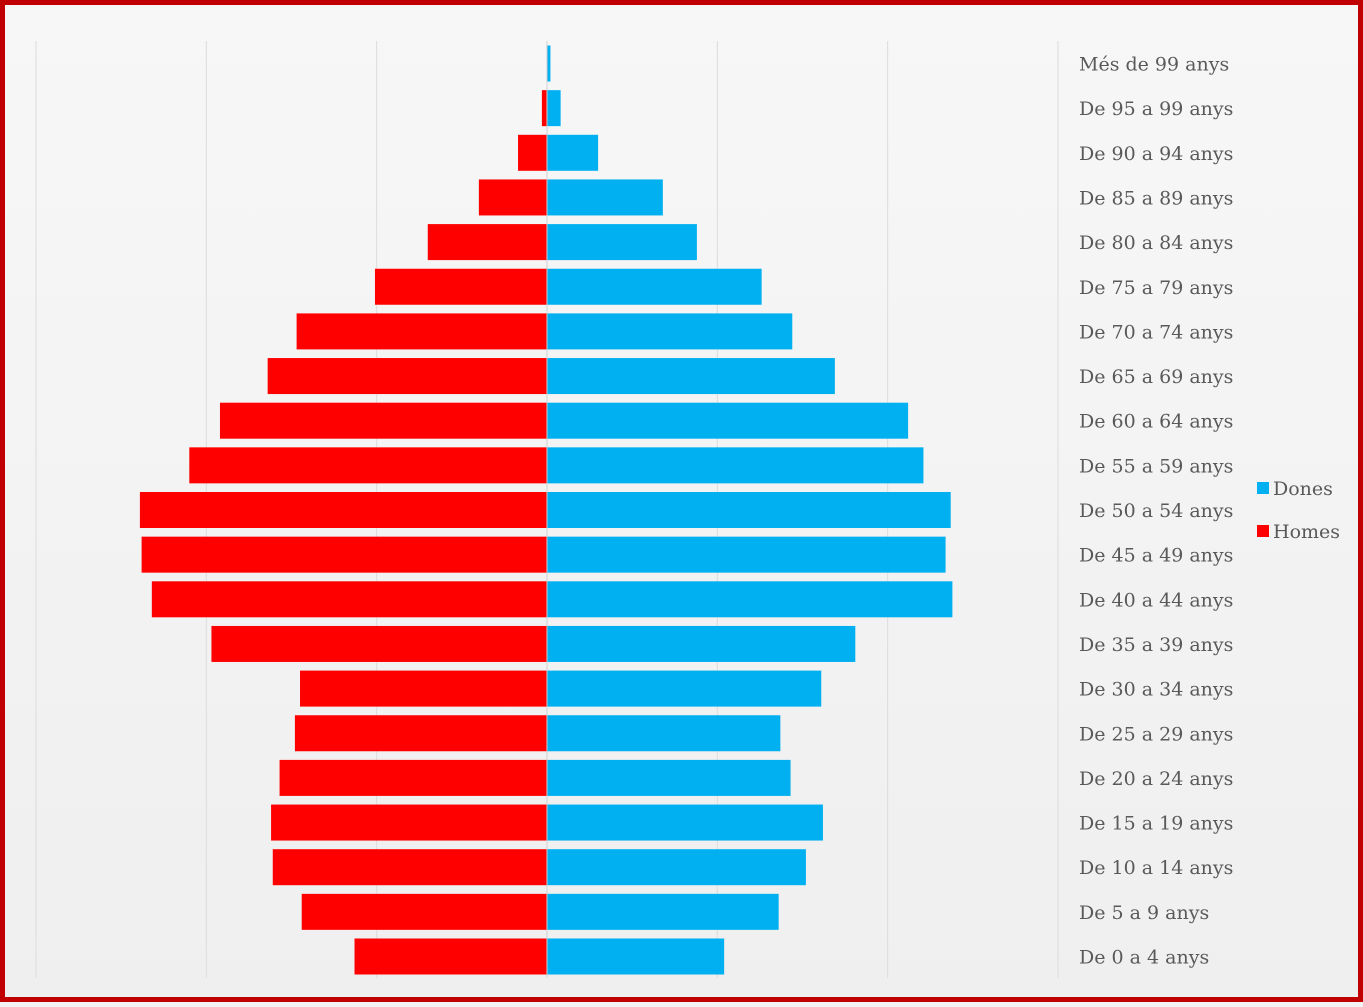  Describe the element at coordinates (1156, 466) in the screenshot. I see `category-label: De 55 a 59 anys` at that location.